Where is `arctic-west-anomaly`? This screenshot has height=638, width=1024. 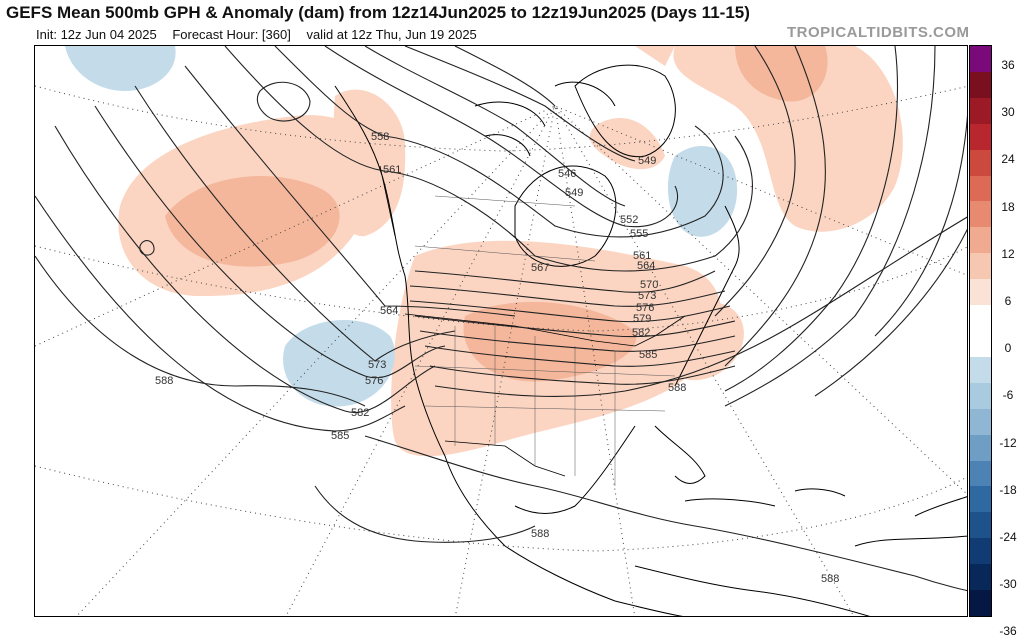
arctic-west-anomaly is located at coordinates (655, 56).